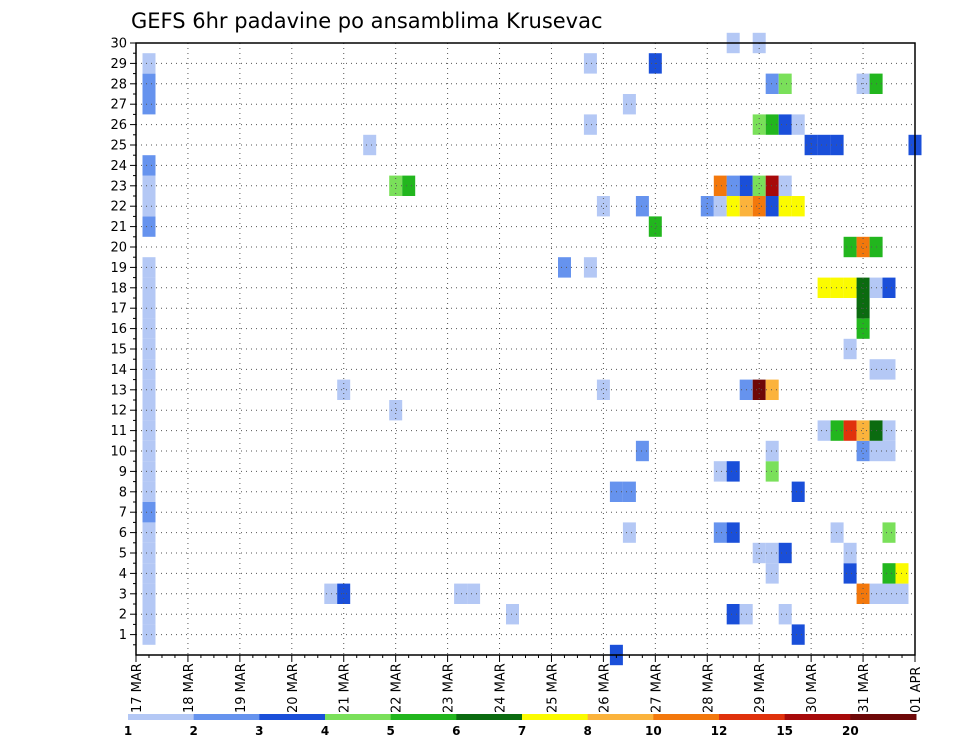  I want to click on y-tick-label: 17, so click(118, 309).